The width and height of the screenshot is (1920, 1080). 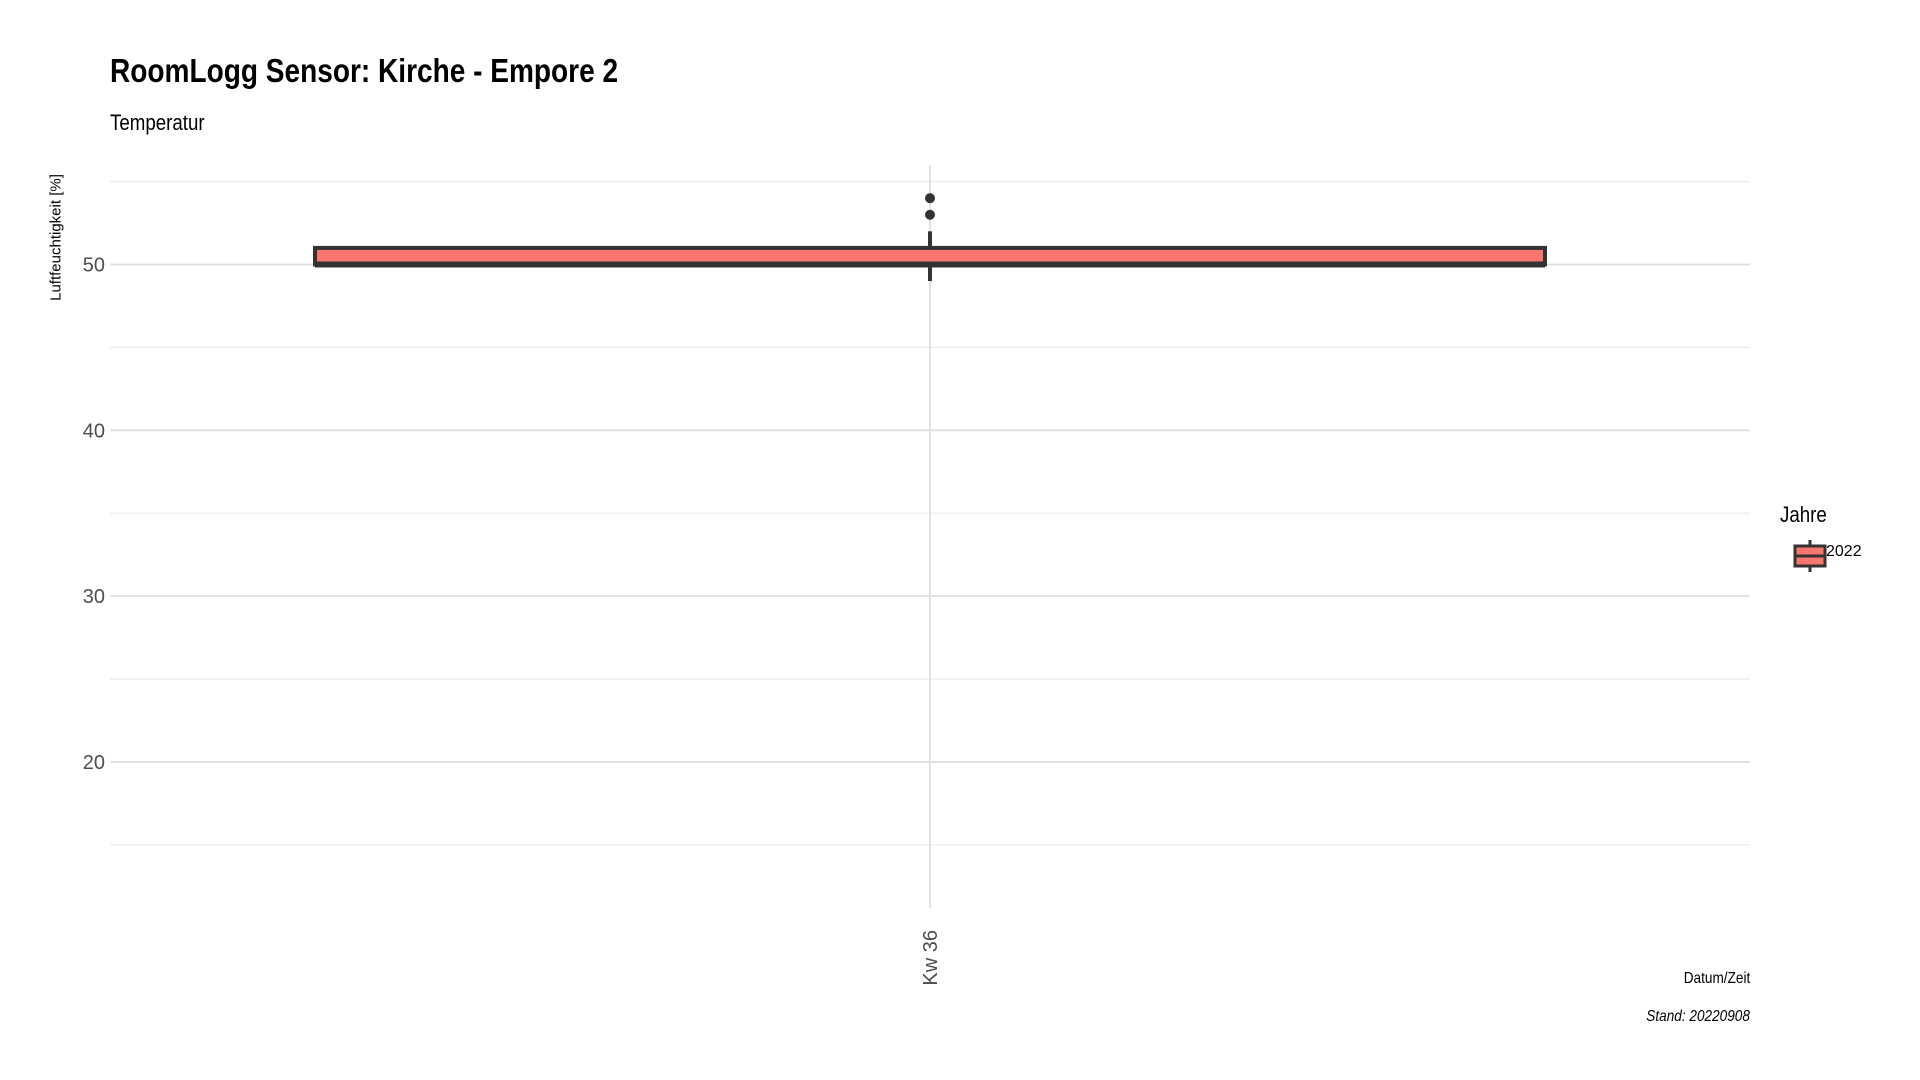 I want to click on x-axis-label: Datum/Zeit, so click(x=1716, y=978).